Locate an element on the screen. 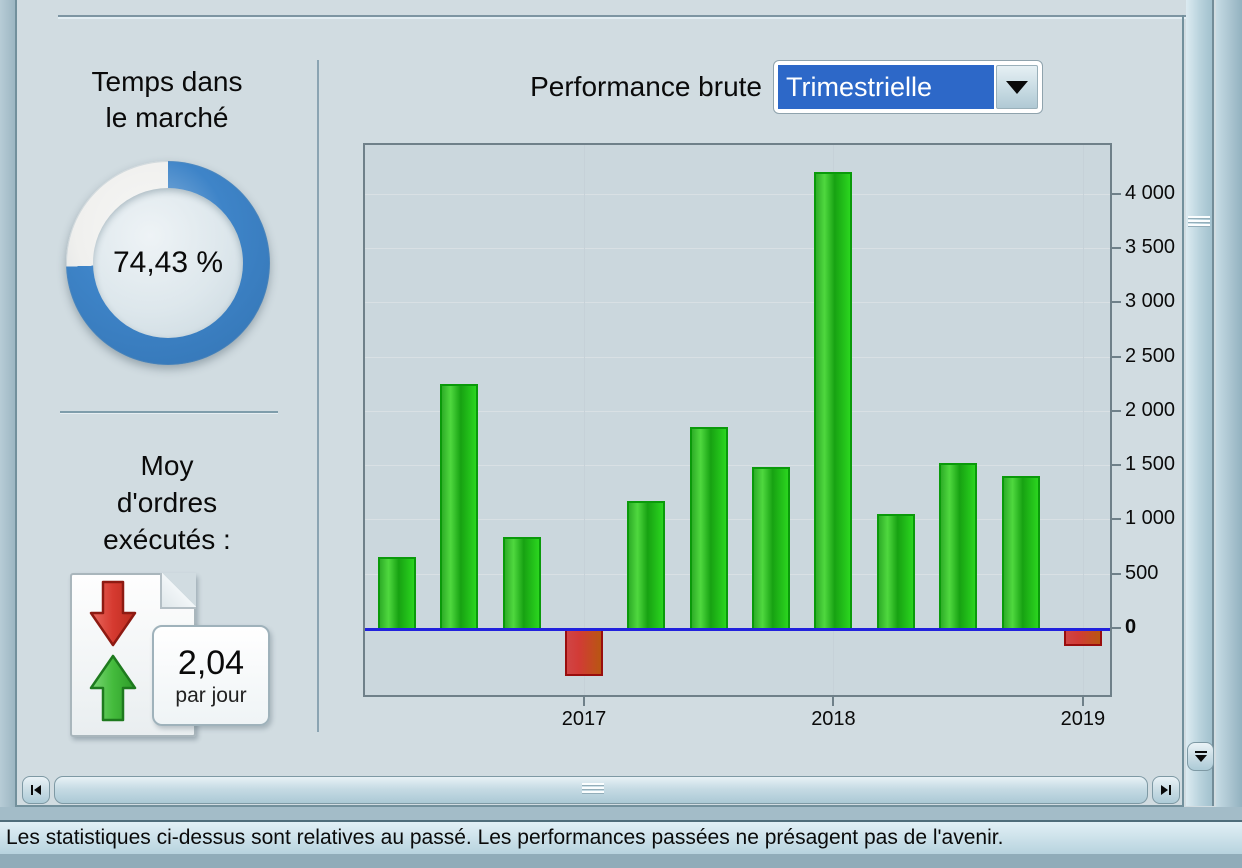  orders-per-day-unit: par jour is located at coordinates (211, 695).